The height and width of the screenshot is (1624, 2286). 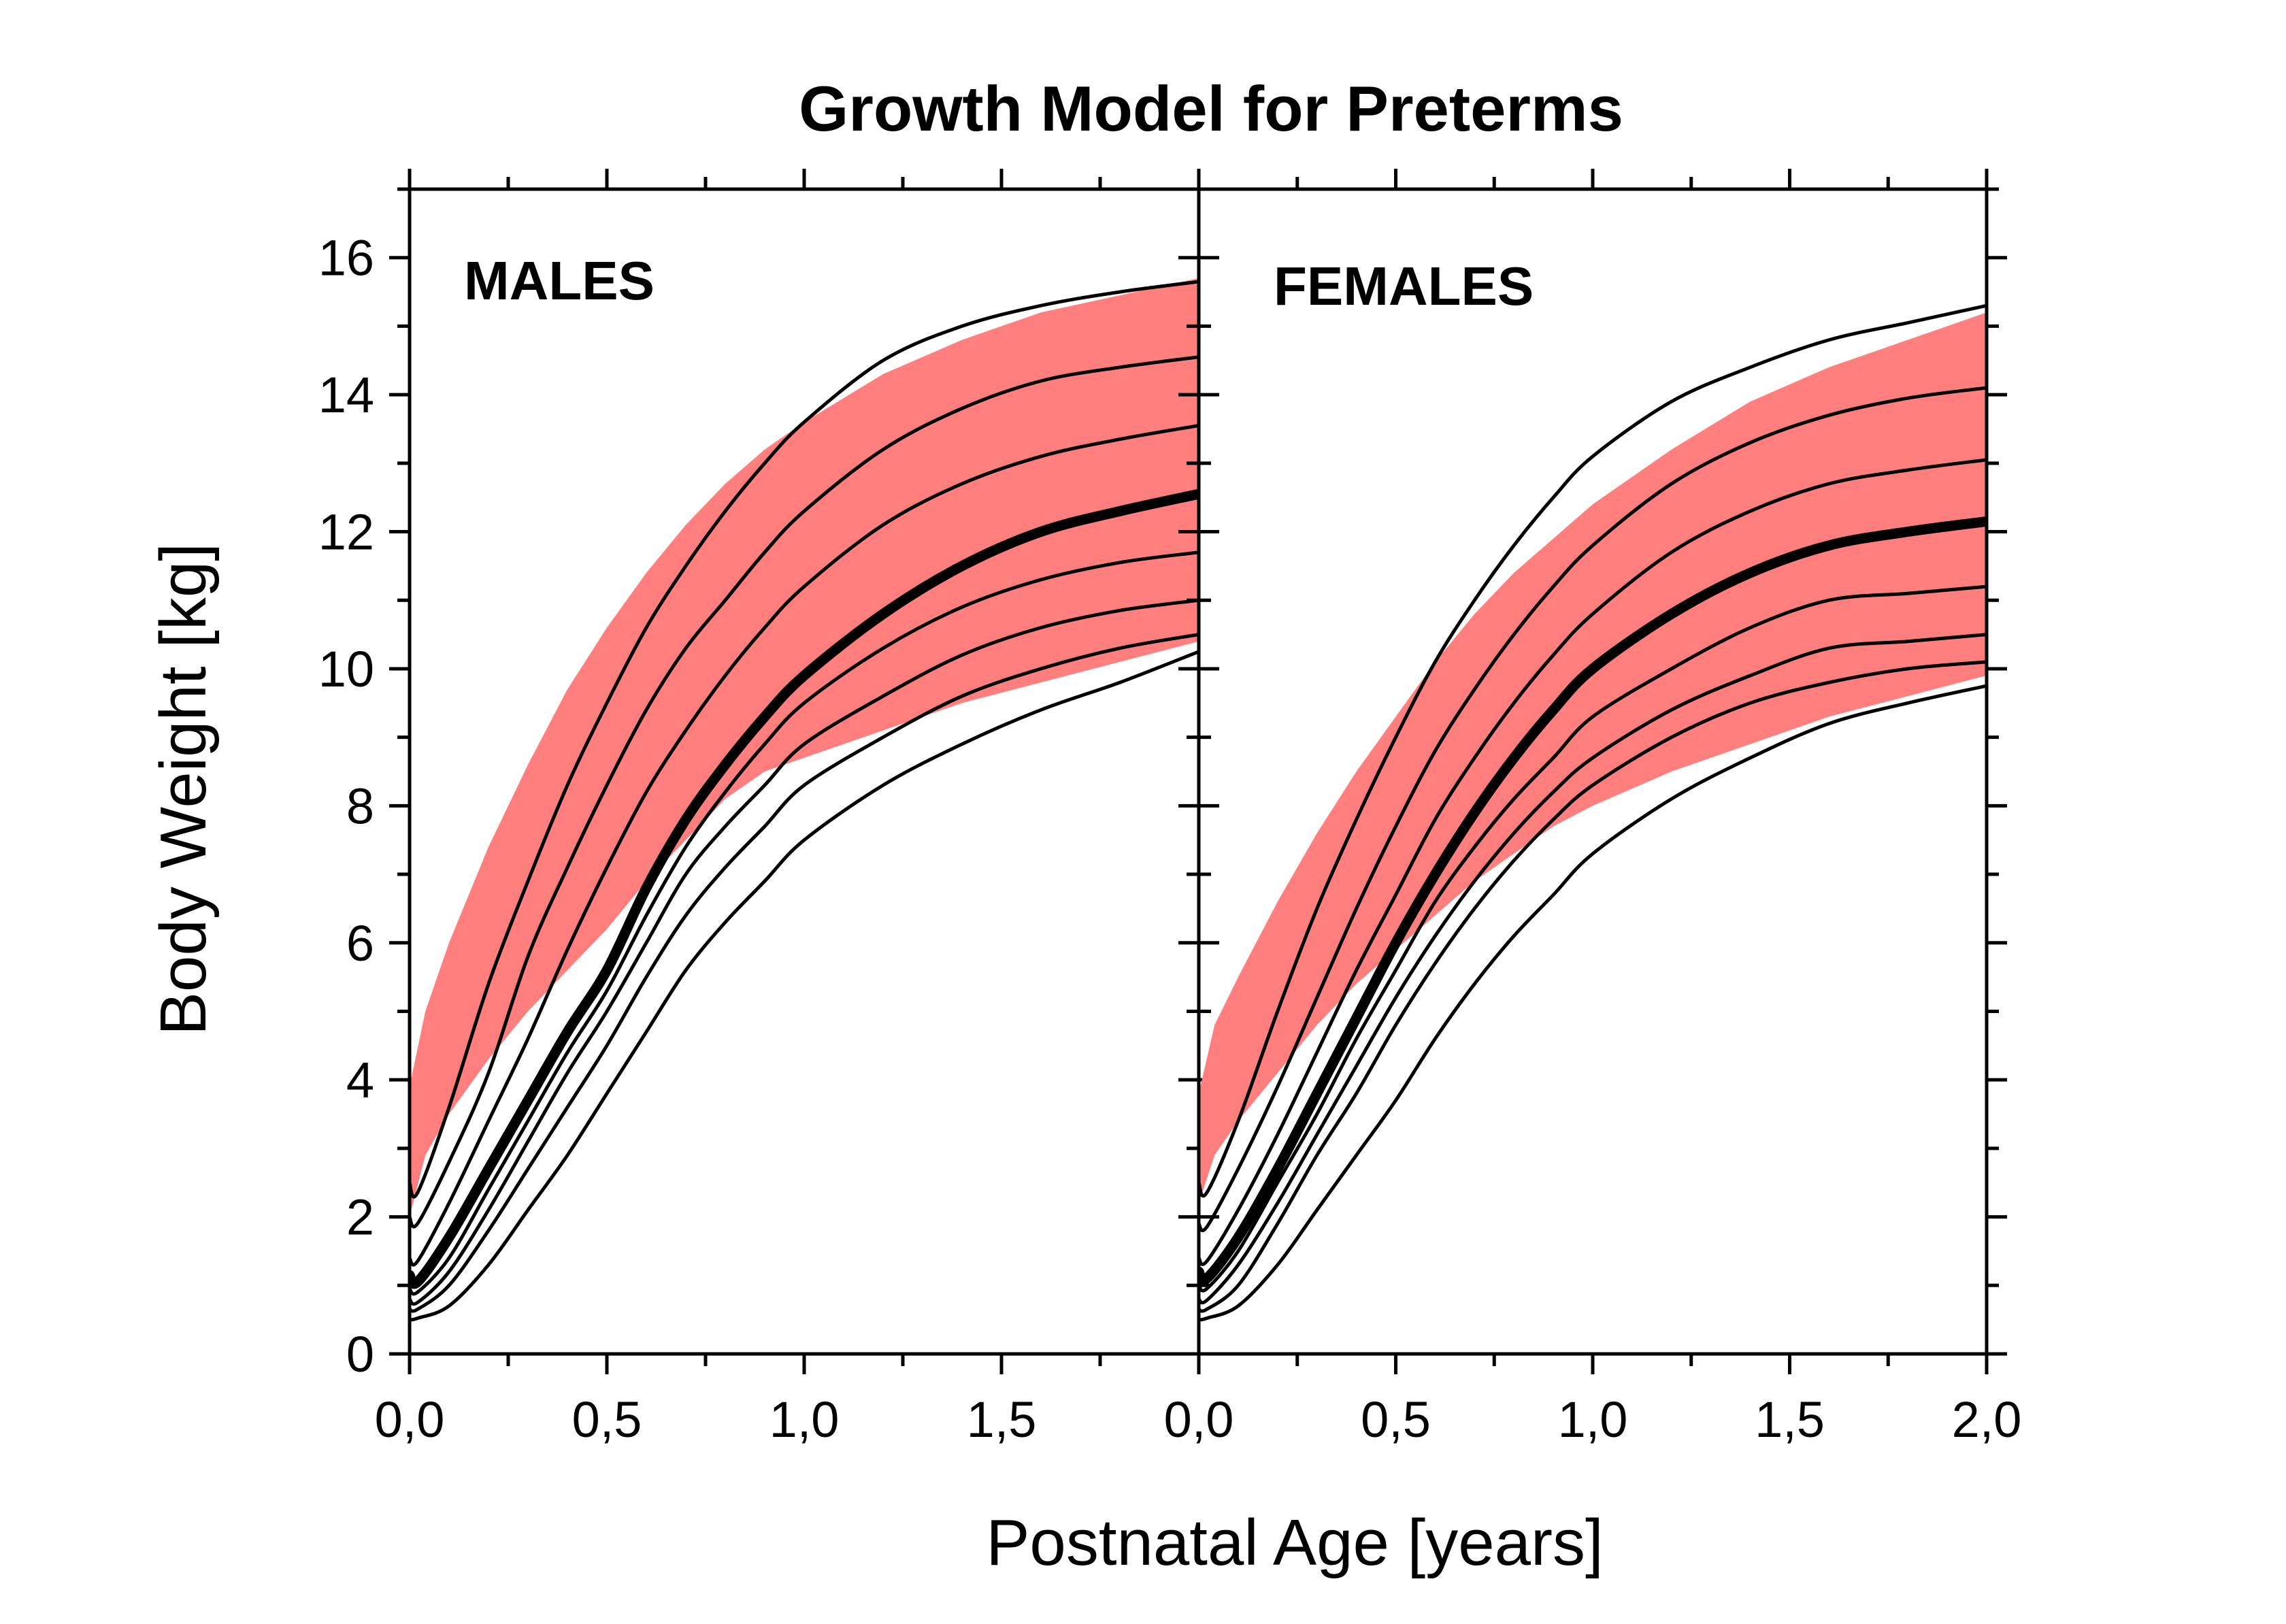 What do you see at coordinates (360, 1080) in the screenshot?
I see `y-tick-label: 4` at bounding box center [360, 1080].